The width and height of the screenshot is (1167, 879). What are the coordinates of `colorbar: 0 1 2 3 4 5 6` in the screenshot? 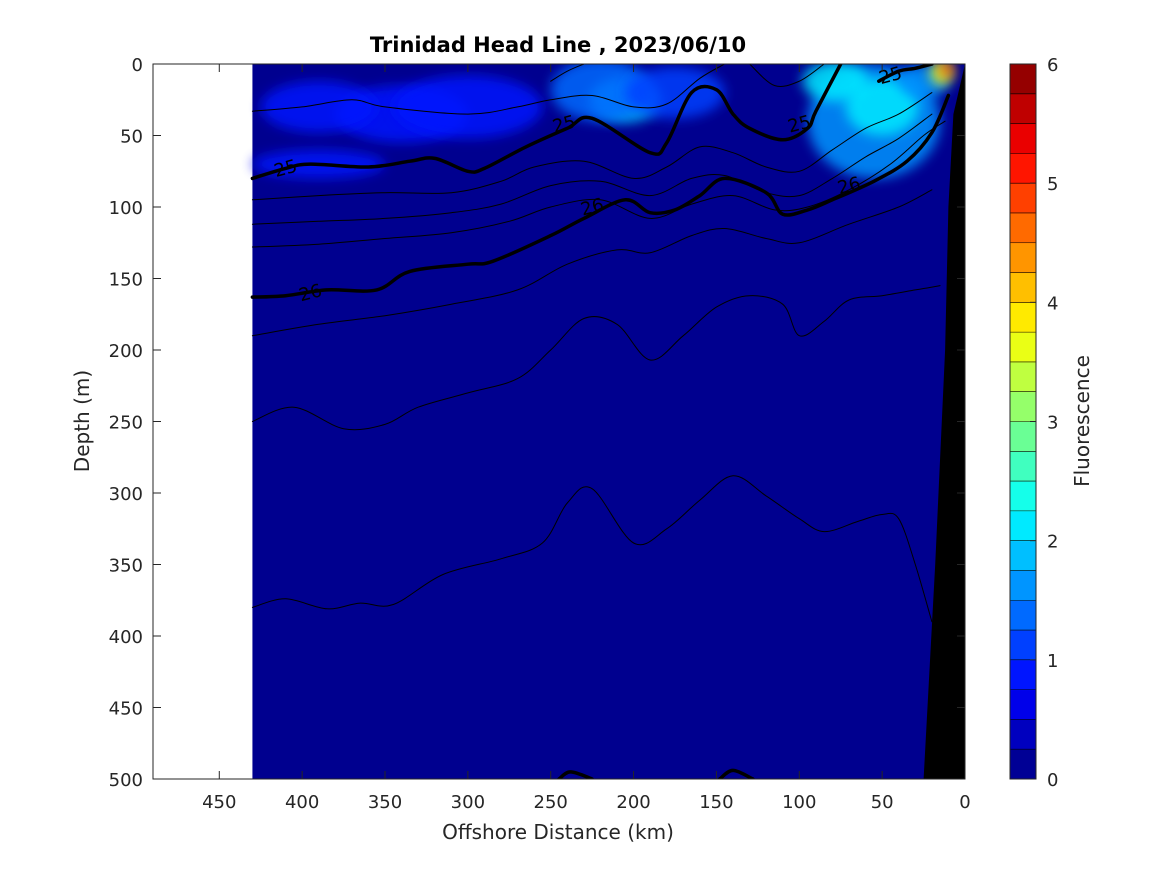 It's located at (1033, 423).